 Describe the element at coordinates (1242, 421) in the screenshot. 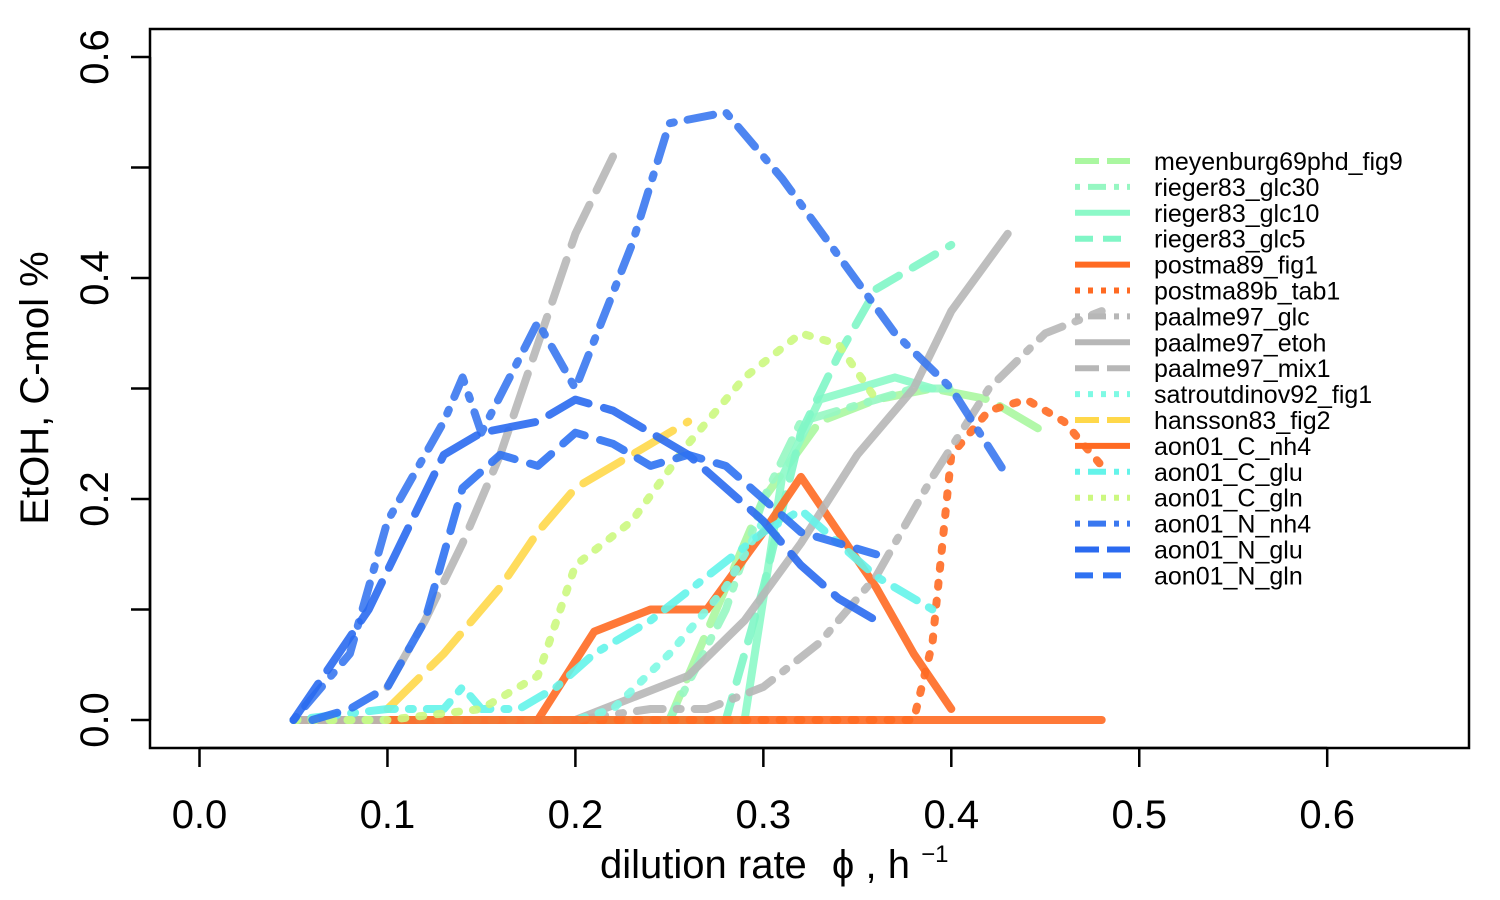

I see `legend-label: hansson83_fig2` at that location.